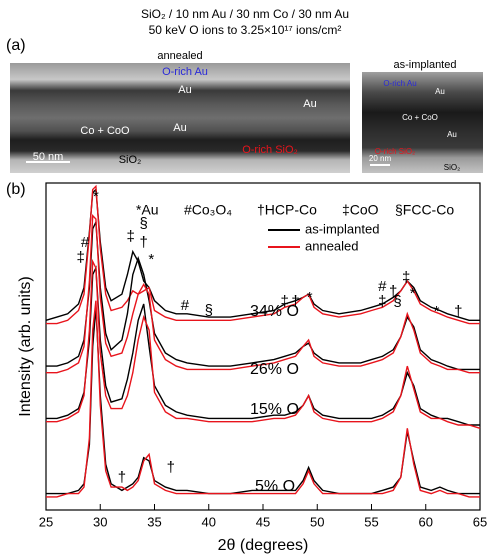  I want to click on x-tick-label: 55, so click(371, 521).